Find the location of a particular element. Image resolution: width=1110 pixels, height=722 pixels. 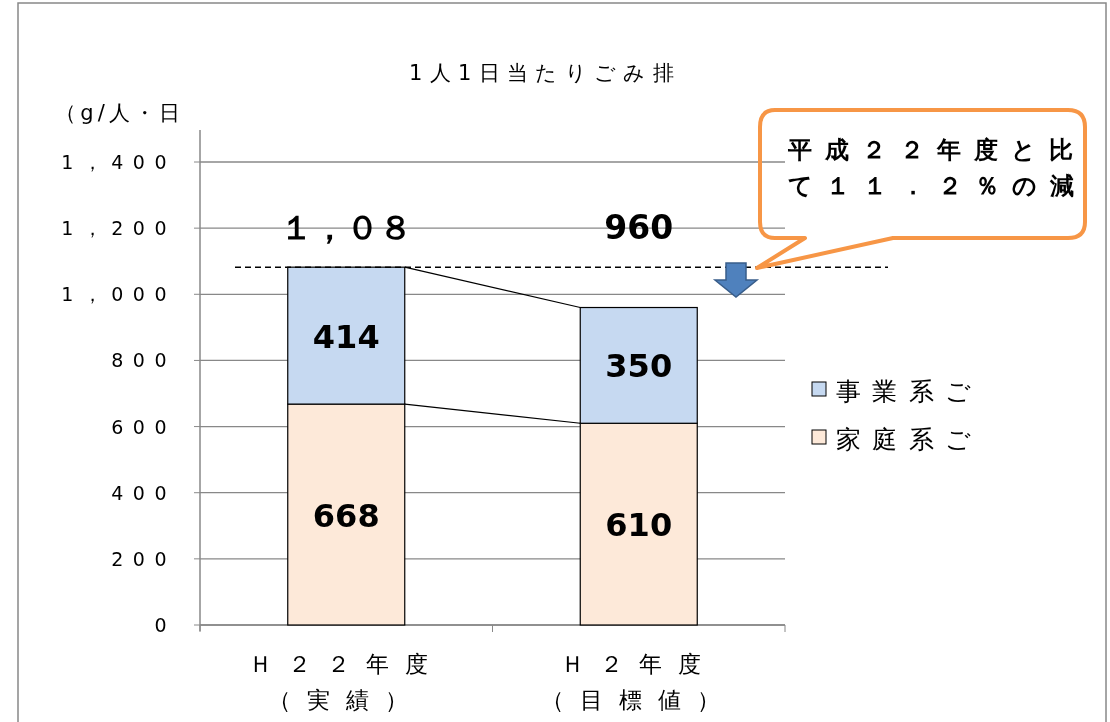

legend-label: 事業系ご is located at coordinates (909, 391).